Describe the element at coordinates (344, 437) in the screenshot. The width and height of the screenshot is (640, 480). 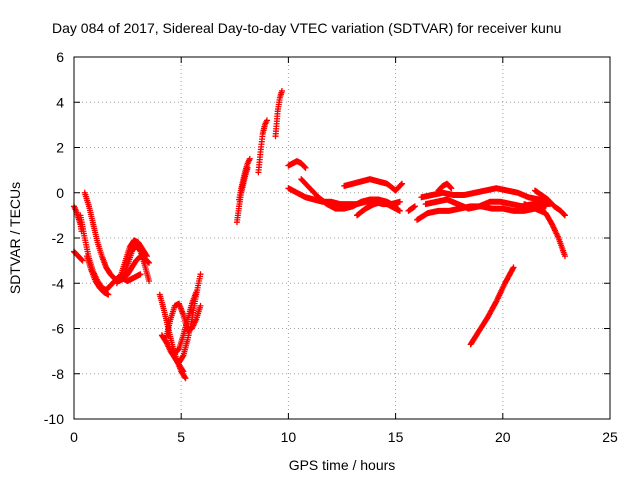
I see `x-tick-labels: 0 5 10 15 20 25` at that location.